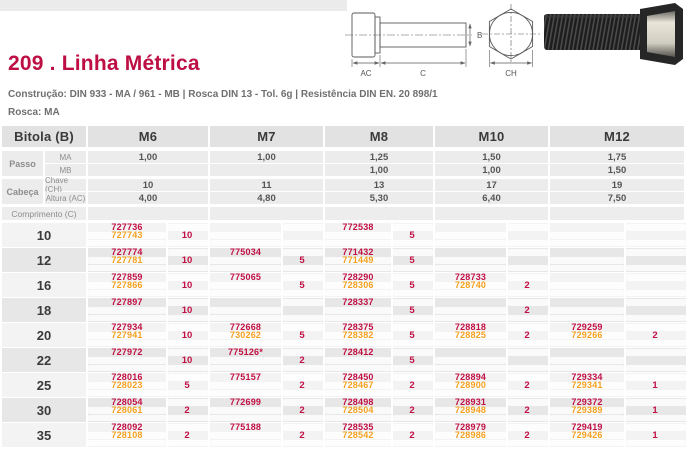 The height and width of the screenshot is (450, 686). What do you see at coordinates (470, 377) in the screenshot?
I see `code-stripe: 728894` at bounding box center [470, 377].